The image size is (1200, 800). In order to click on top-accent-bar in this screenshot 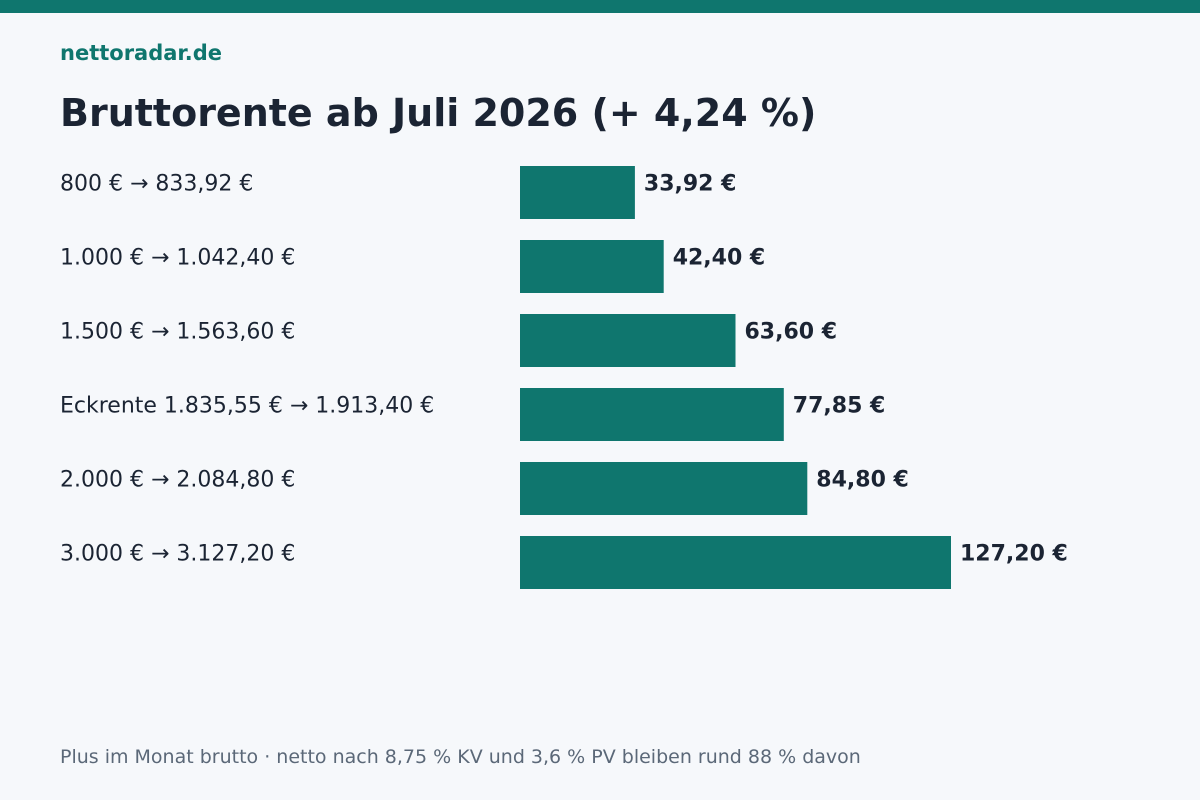, I will do `click(600, 6)`.